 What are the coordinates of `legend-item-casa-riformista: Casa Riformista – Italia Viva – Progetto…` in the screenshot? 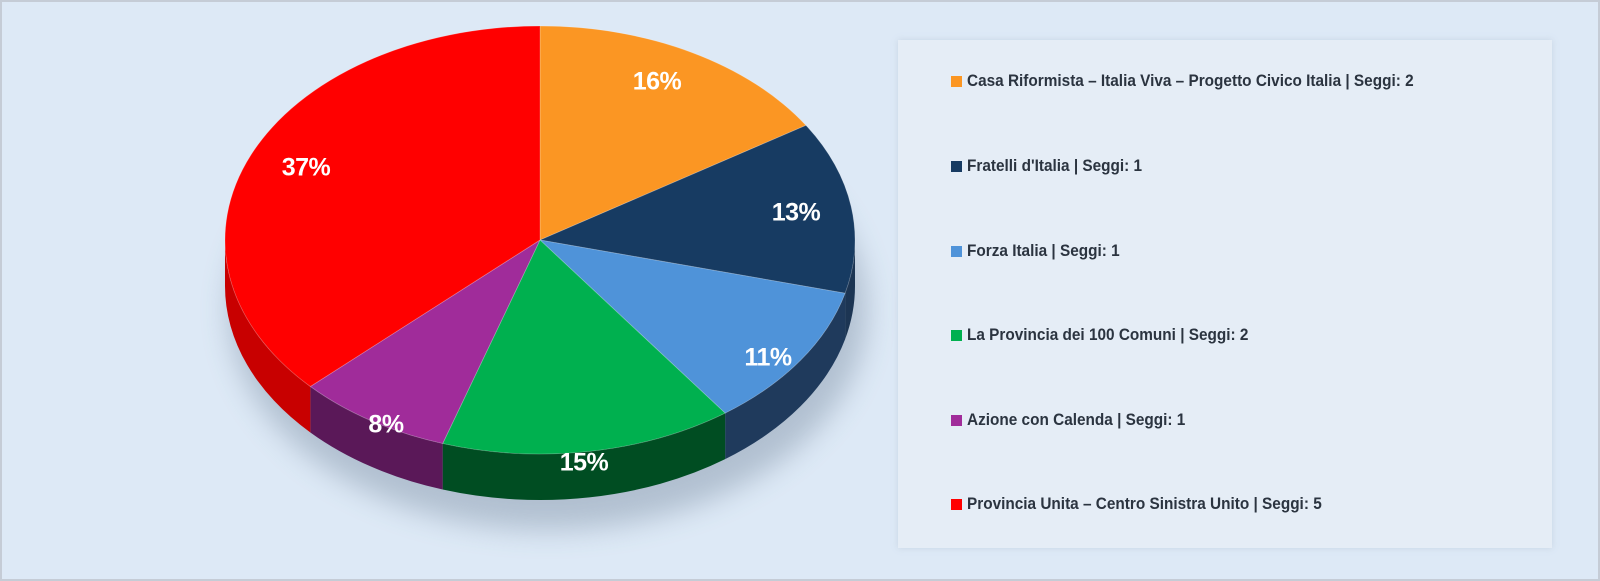 It's located at (1199, 81).